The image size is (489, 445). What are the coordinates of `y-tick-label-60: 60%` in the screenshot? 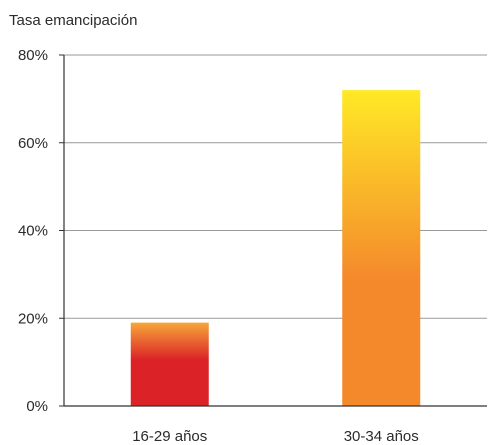 It's located at (33, 143).